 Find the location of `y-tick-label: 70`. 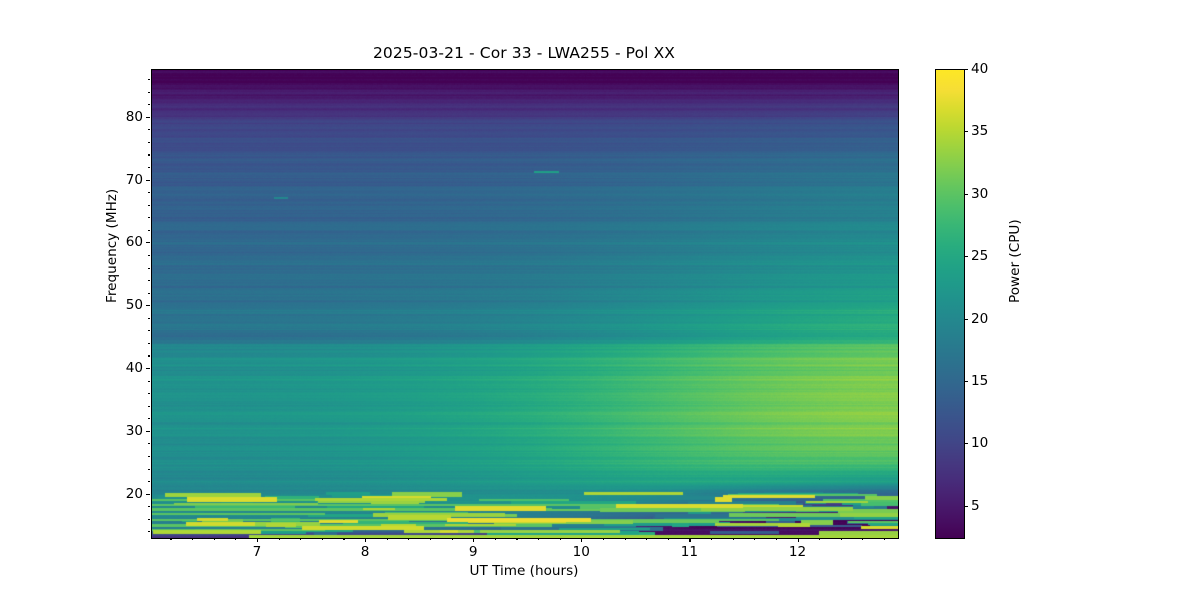

y-tick-label: 70 is located at coordinates (134, 179).